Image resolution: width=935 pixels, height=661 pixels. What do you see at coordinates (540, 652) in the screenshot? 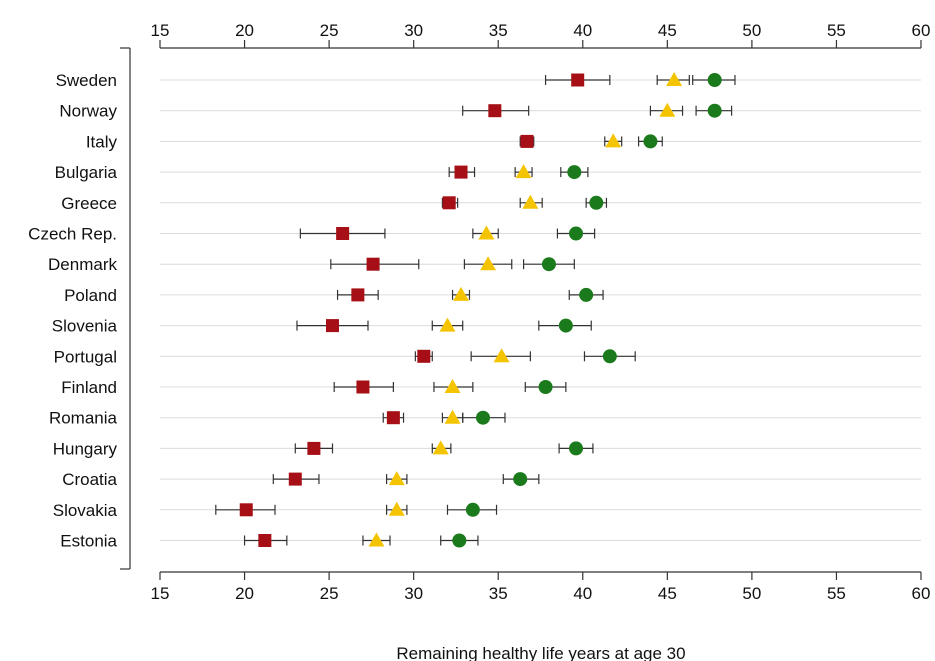
I see `x-axis-label: Remaining healthy life years at age 30` at bounding box center [540, 652].